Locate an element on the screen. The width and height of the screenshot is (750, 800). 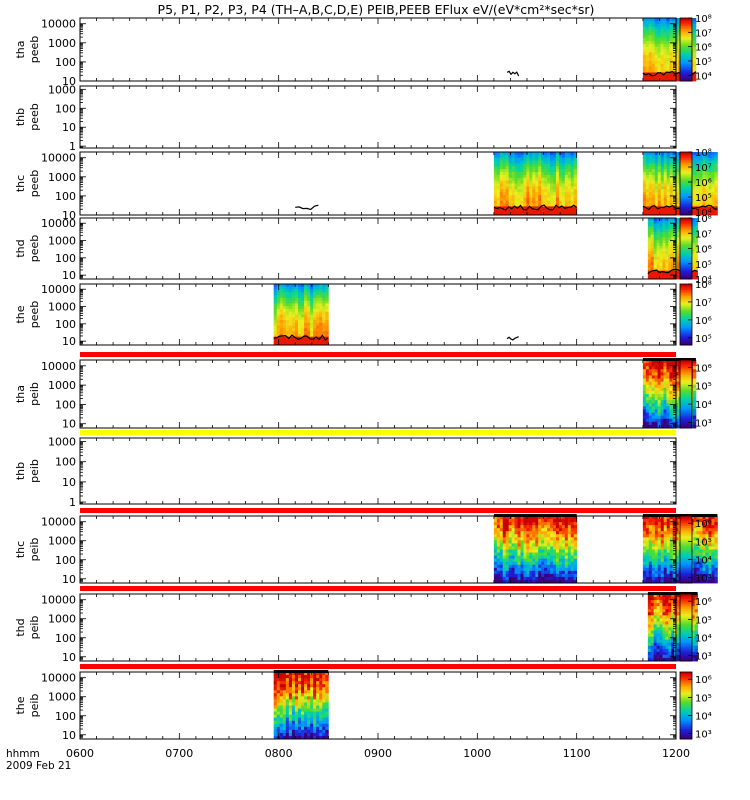
panel-thc-peib: 10 100 1000 10000 thc peib 10³ 10⁴ 10⁵ 10⁶ is located at coordinates (366, 547).